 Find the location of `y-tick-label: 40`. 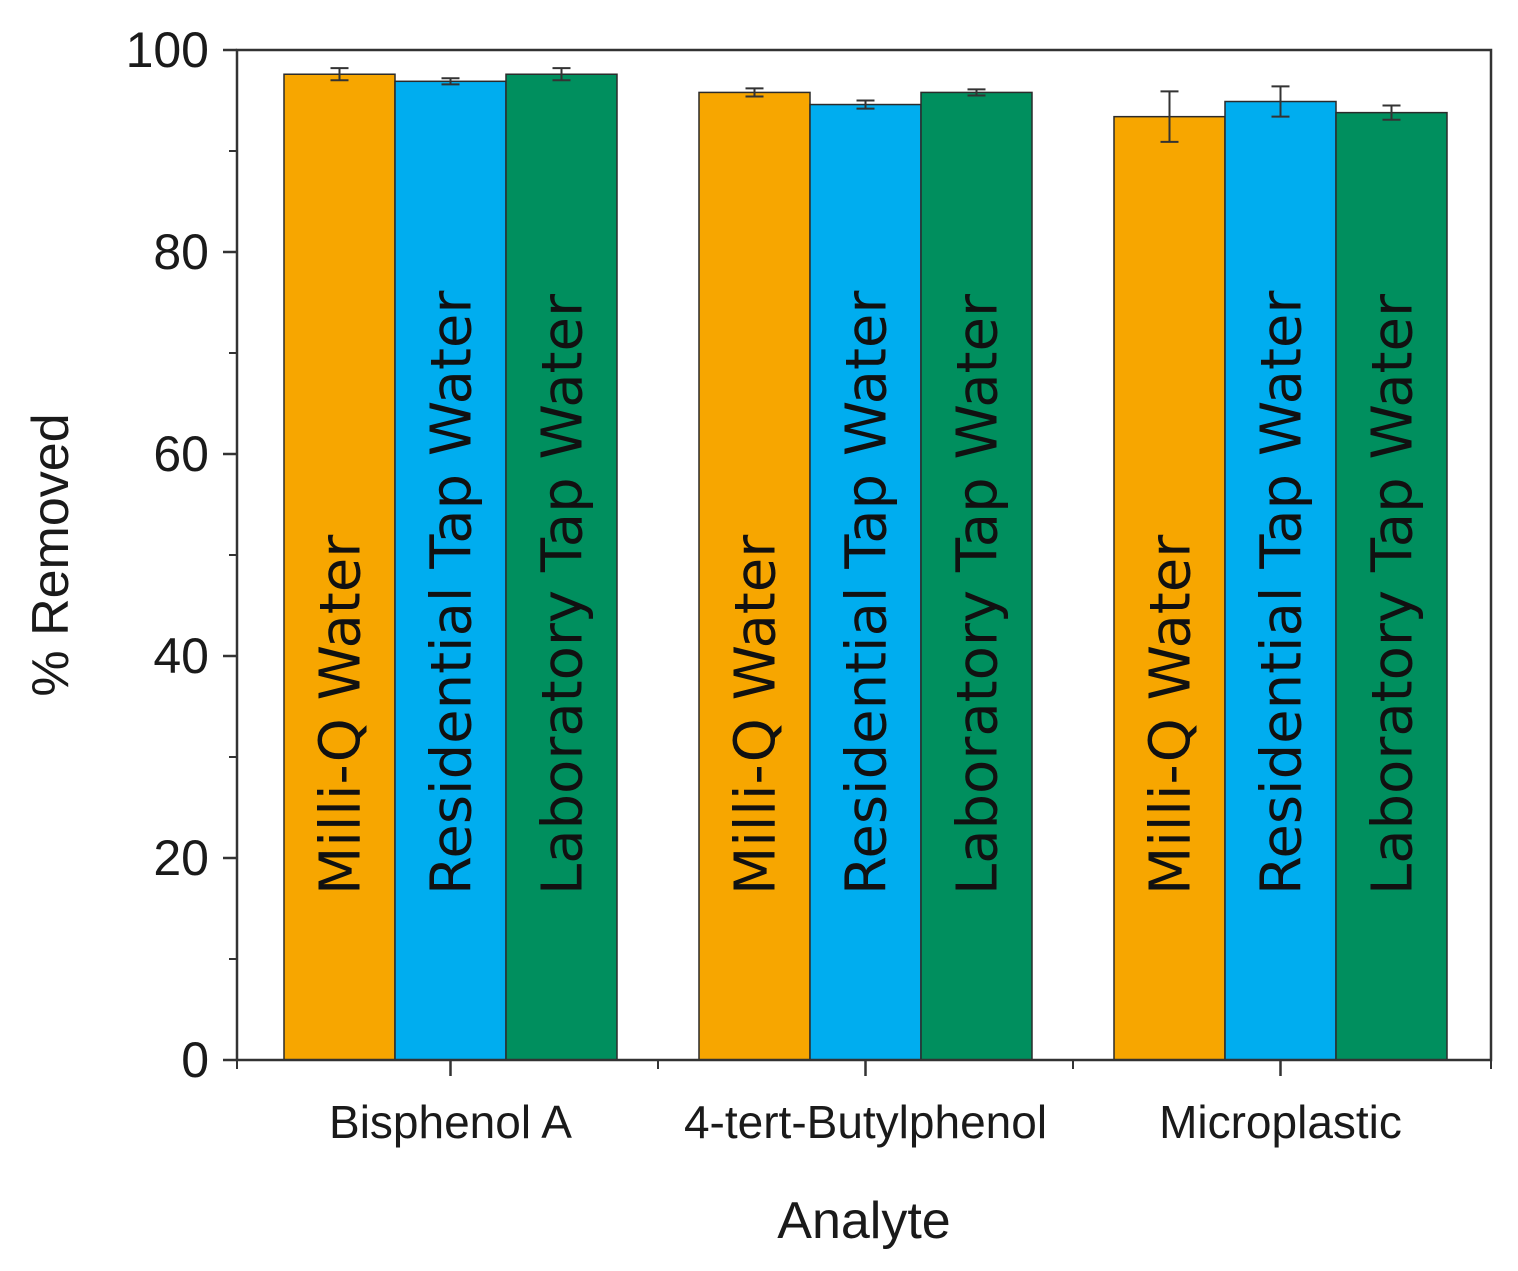

y-tick-label: 40 is located at coordinates (181, 656).